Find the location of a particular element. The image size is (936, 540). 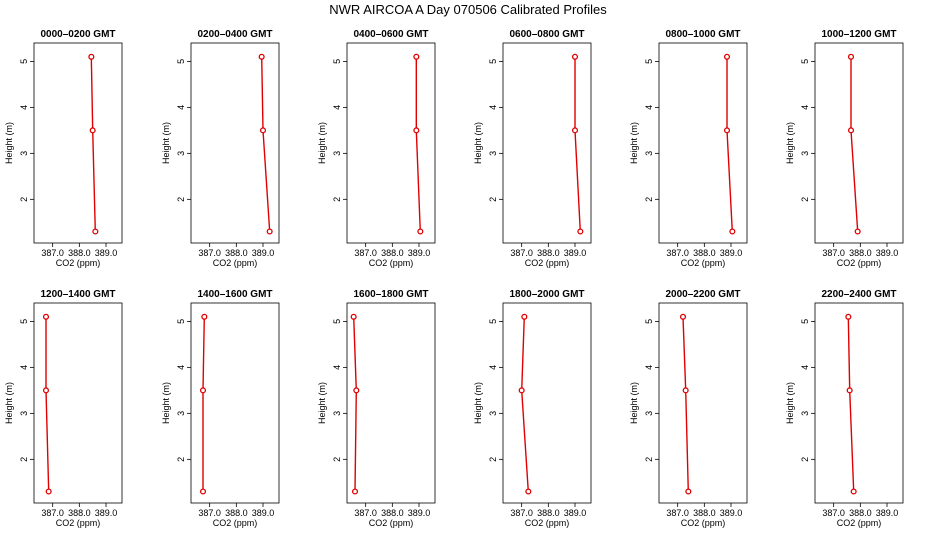

panel-title: 1800–2000 GMT is located at coordinates (546, 294).